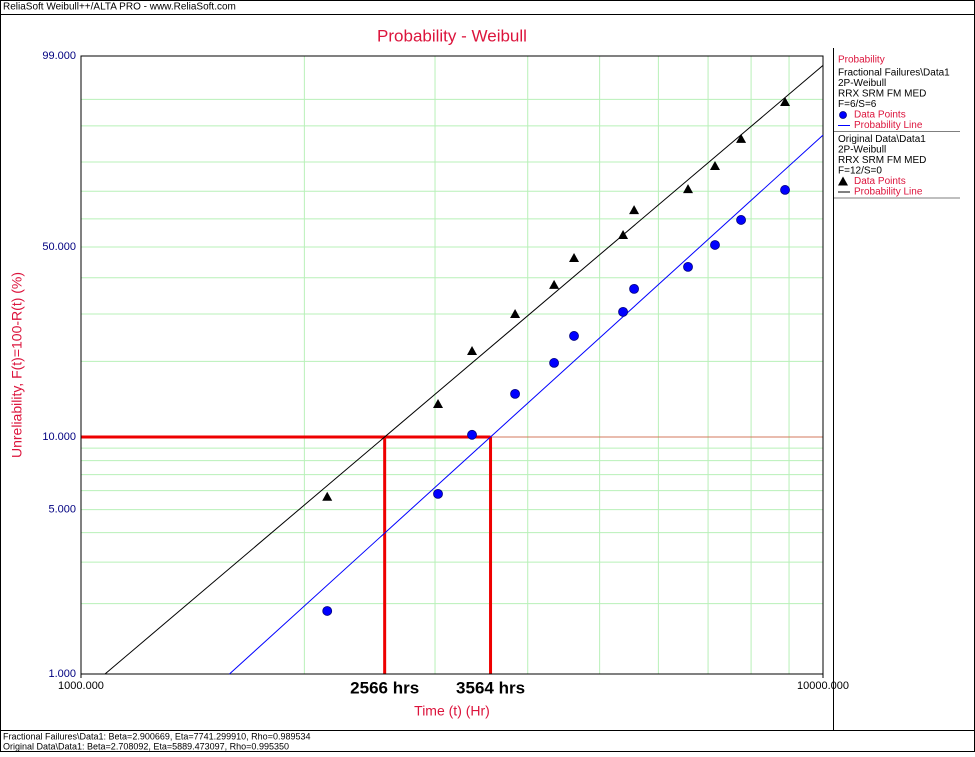  Describe the element at coordinates (861, 60) in the screenshot. I see `legend-title: Probability` at that location.